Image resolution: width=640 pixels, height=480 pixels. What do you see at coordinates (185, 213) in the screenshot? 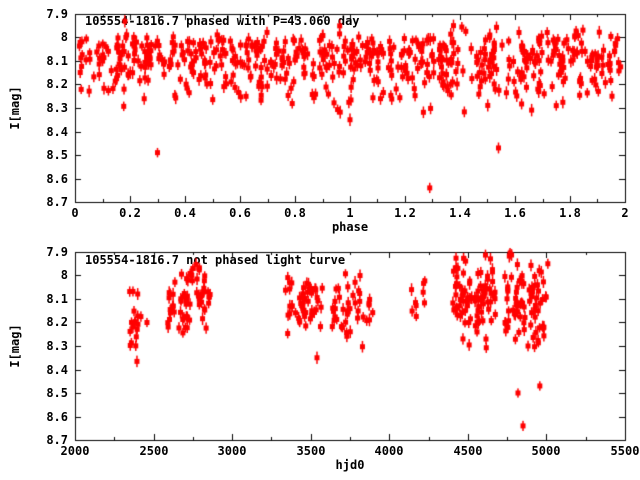
I see `x-tick-label: 0.4` at bounding box center [185, 213].